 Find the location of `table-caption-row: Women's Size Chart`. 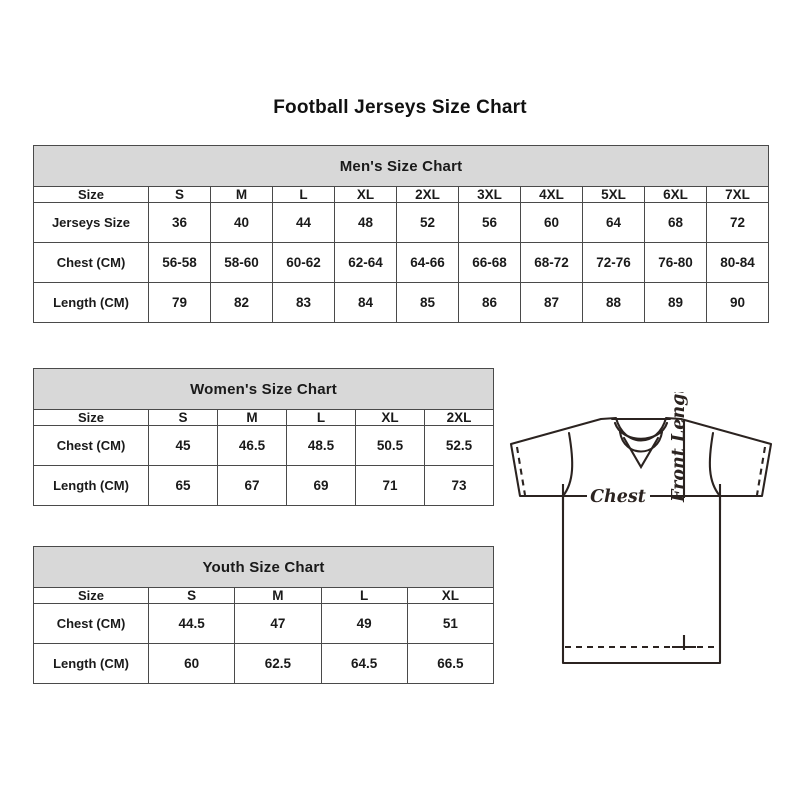

table-caption-row: Women's Size Chart is located at coordinates (263, 389).